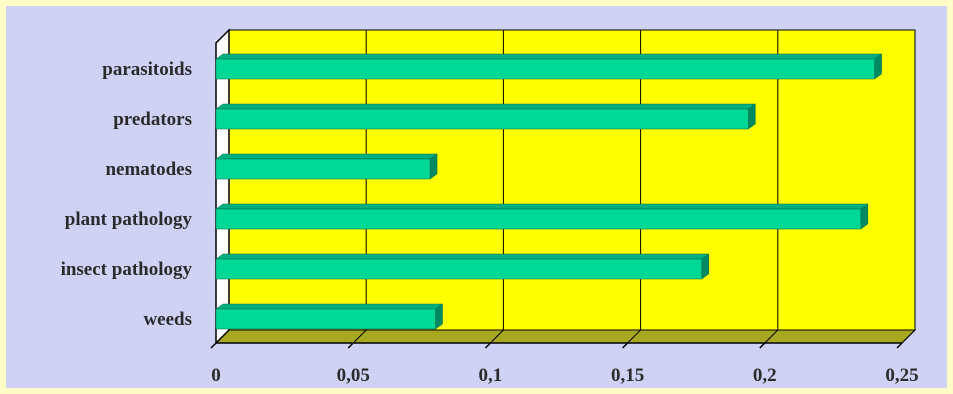 The width and height of the screenshot is (953, 394). What do you see at coordinates (627, 375) in the screenshot?
I see `x-tick-label: 0,15` at bounding box center [627, 375].